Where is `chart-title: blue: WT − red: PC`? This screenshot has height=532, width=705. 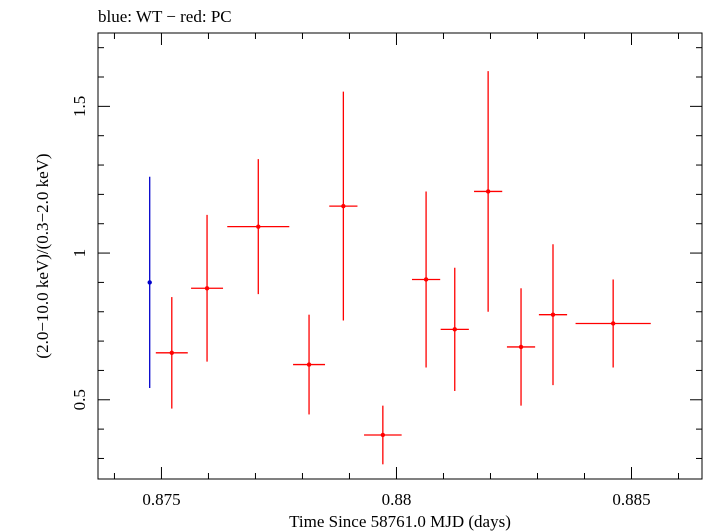 chart-title: blue: WT − red: PC is located at coordinates (165, 16).